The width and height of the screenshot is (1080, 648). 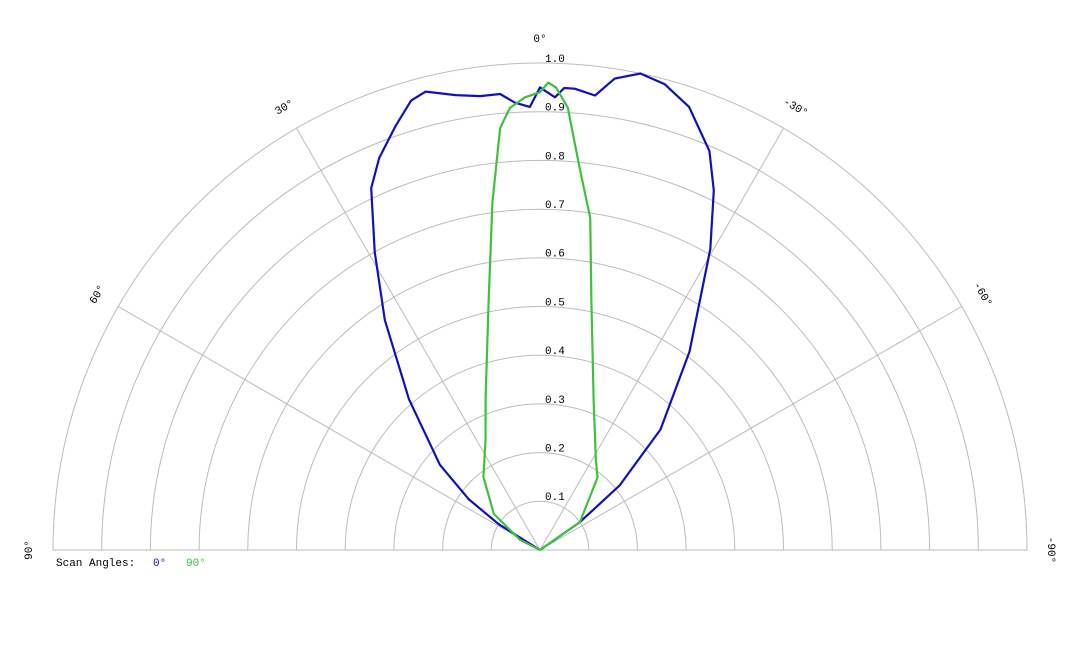 I want to click on angle-label: 60°, so click(x=98, y=294).